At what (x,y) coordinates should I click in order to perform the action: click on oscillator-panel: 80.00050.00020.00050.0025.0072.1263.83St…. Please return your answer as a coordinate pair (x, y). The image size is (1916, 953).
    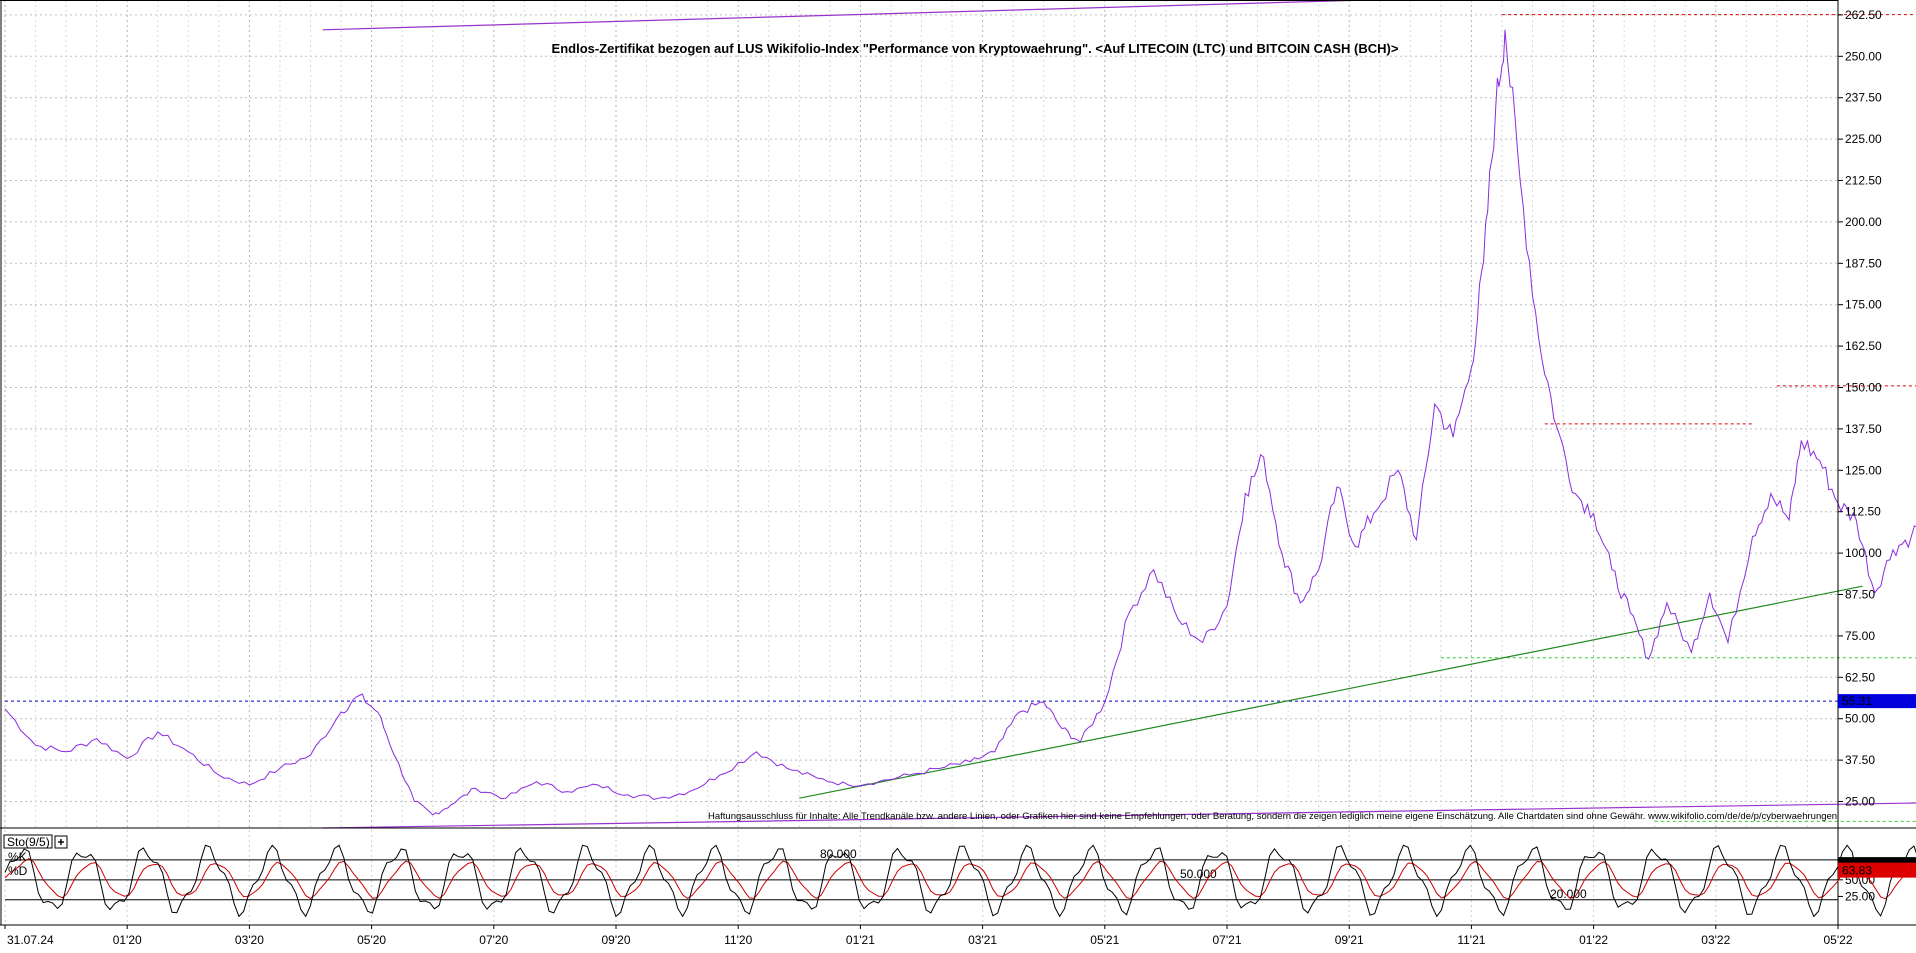
    Looking at the image, I should click on (959, 876).